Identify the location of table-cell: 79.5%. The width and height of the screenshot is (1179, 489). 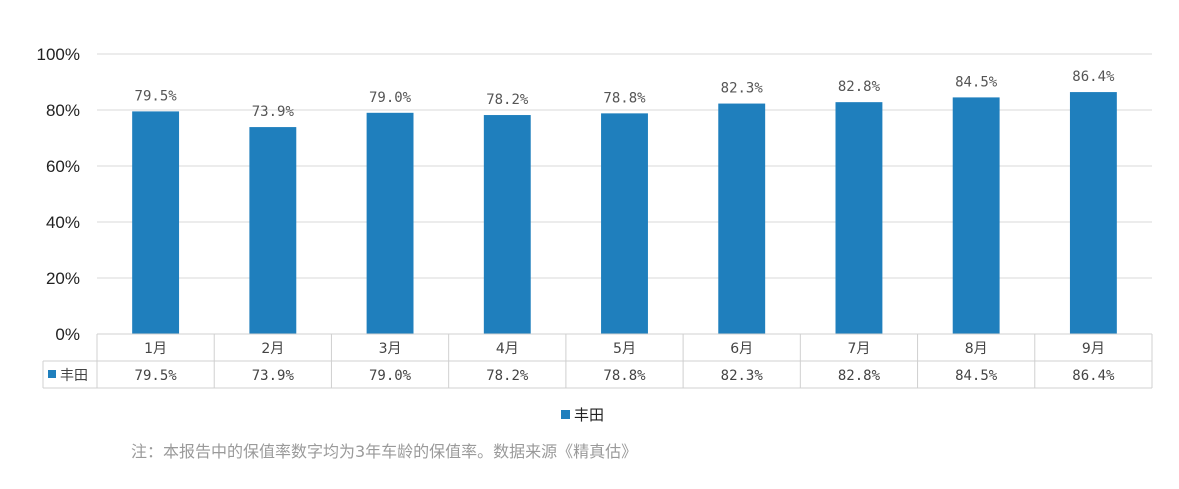
(156, 376).